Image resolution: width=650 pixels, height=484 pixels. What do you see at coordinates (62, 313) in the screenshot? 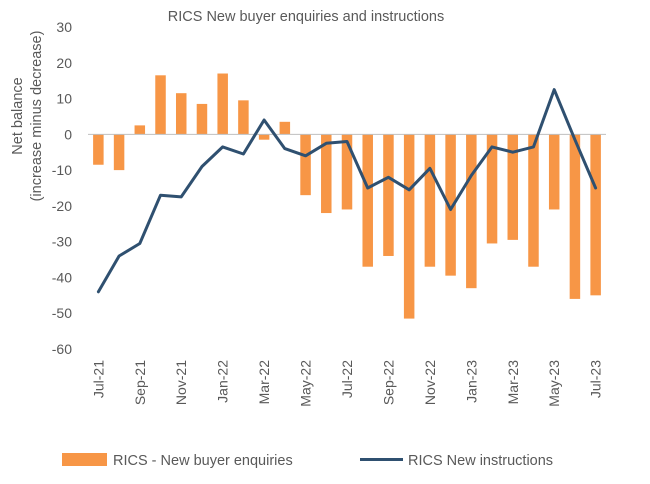
I see `y-tick-label: -50` at bounding box center [62, 313].